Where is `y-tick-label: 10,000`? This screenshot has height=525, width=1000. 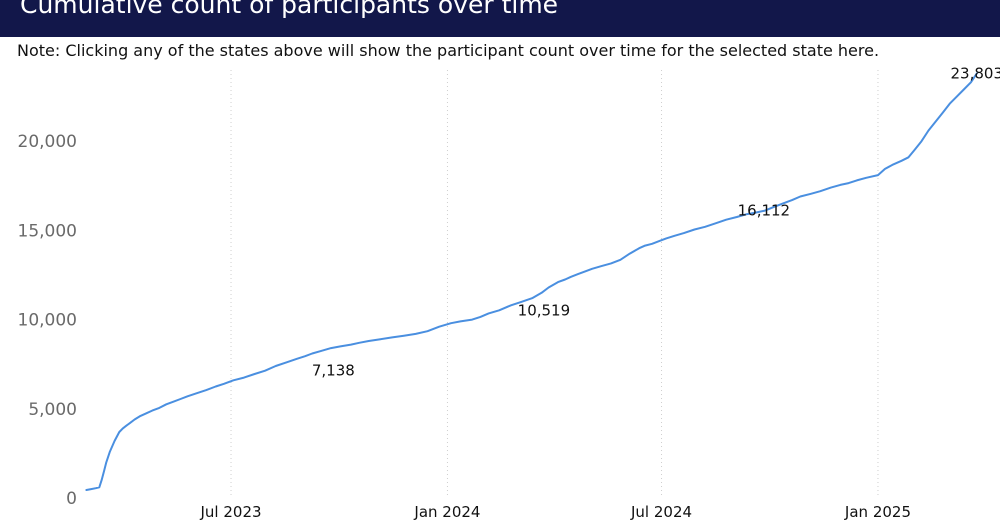
y-tick-label: 10,000 is located at coordinates (47, 321).